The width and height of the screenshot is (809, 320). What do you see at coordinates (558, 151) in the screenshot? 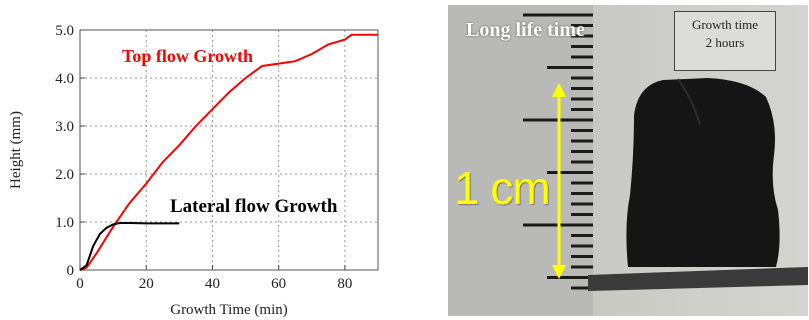
I see `ruler-ticks` at bounding box center [558, 151].